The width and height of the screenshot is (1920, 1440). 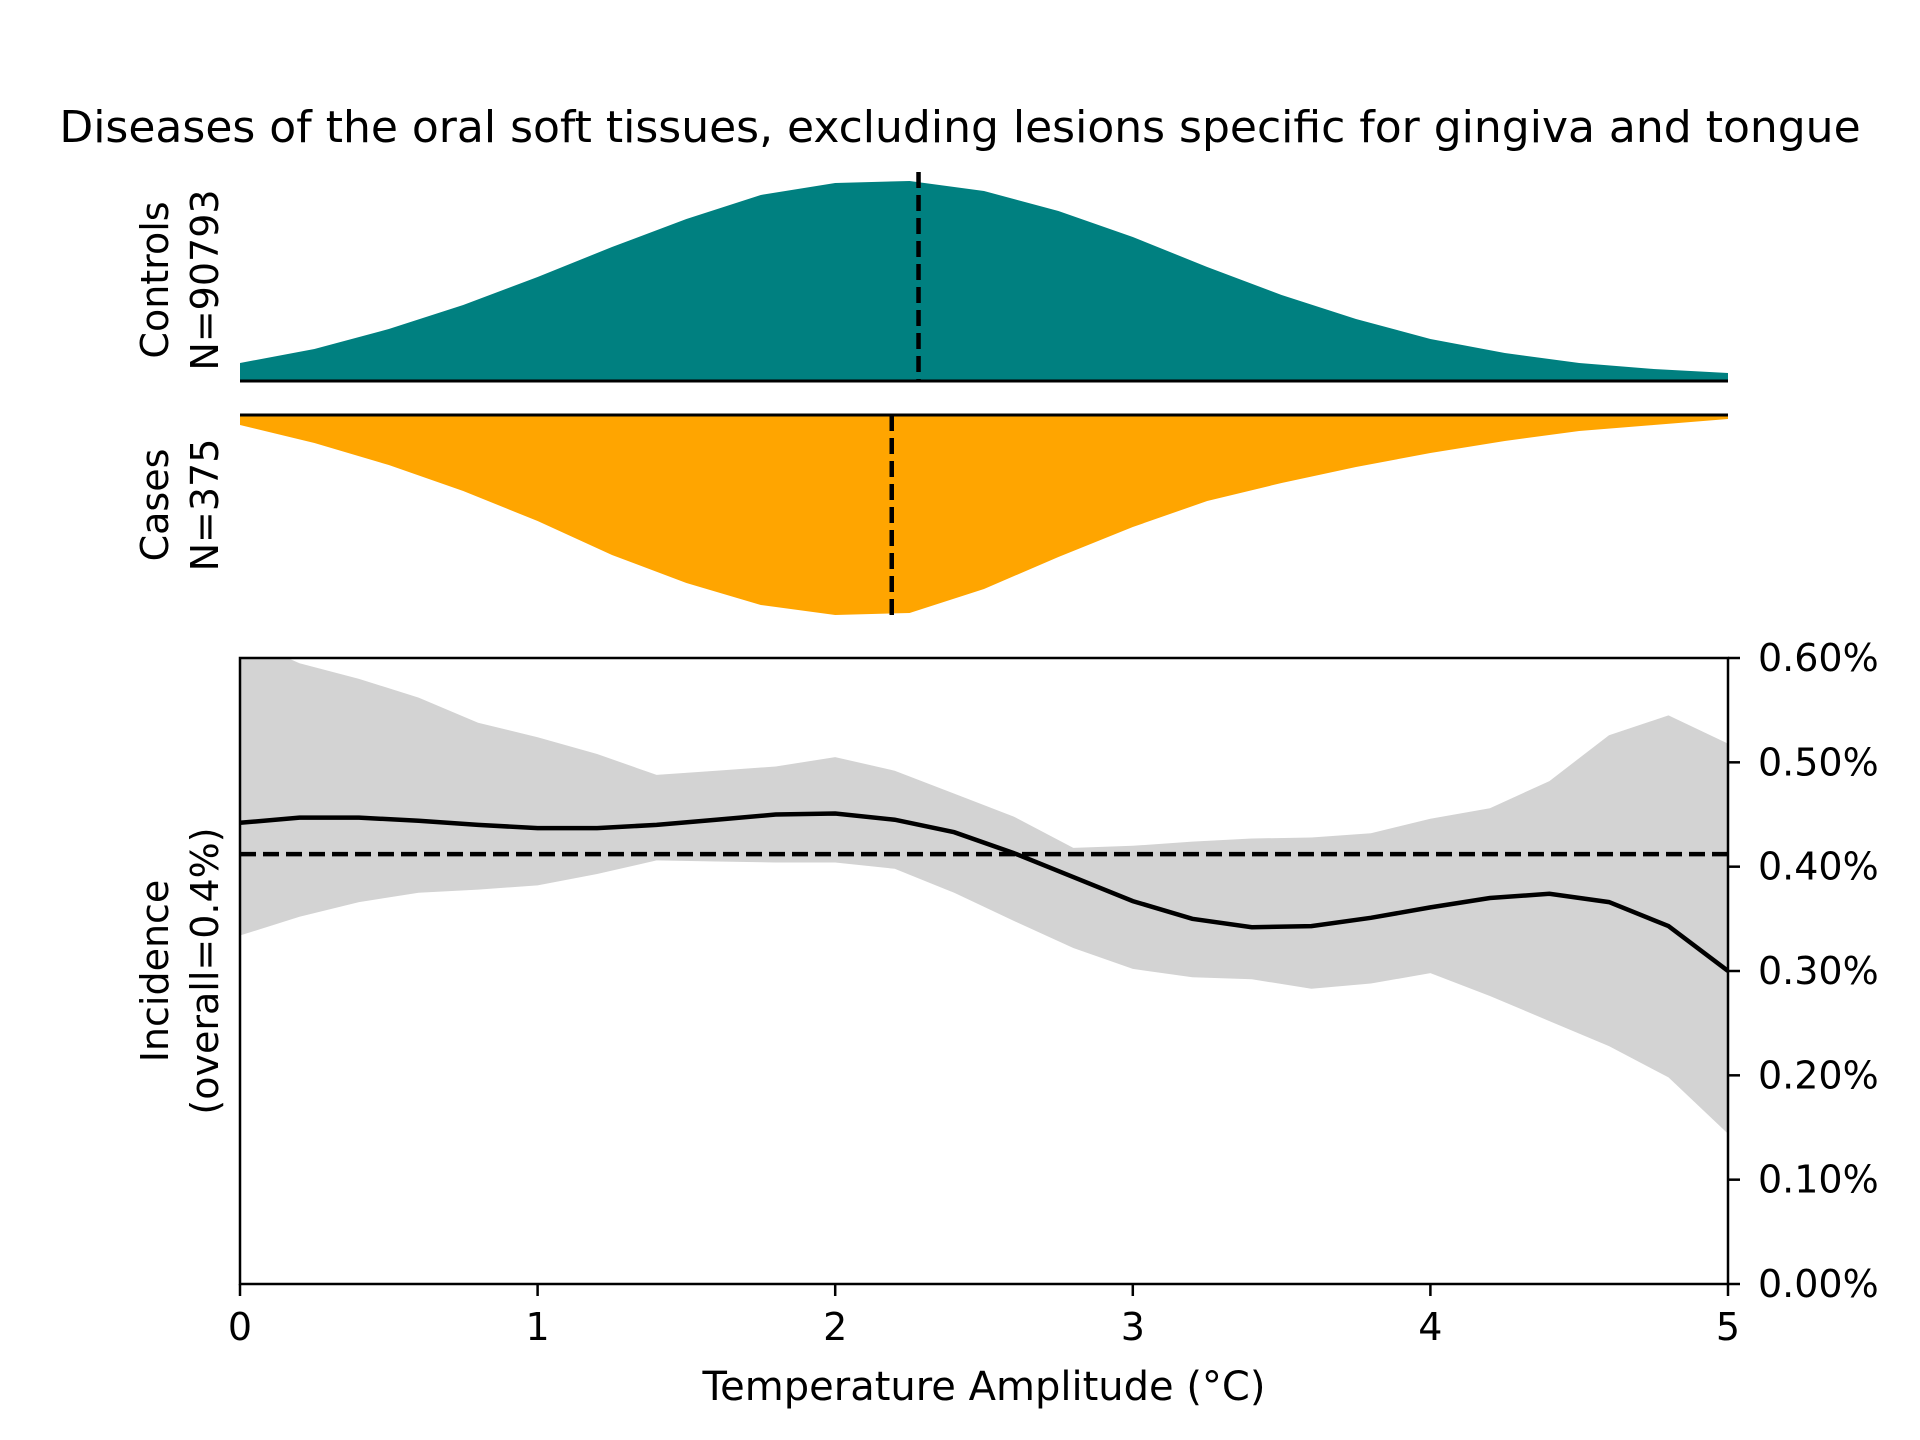 What do you see at coordinates (835, 1327) in the screenshot?
I see `x-tick-label: 2` at bounding box center [835, 1327].